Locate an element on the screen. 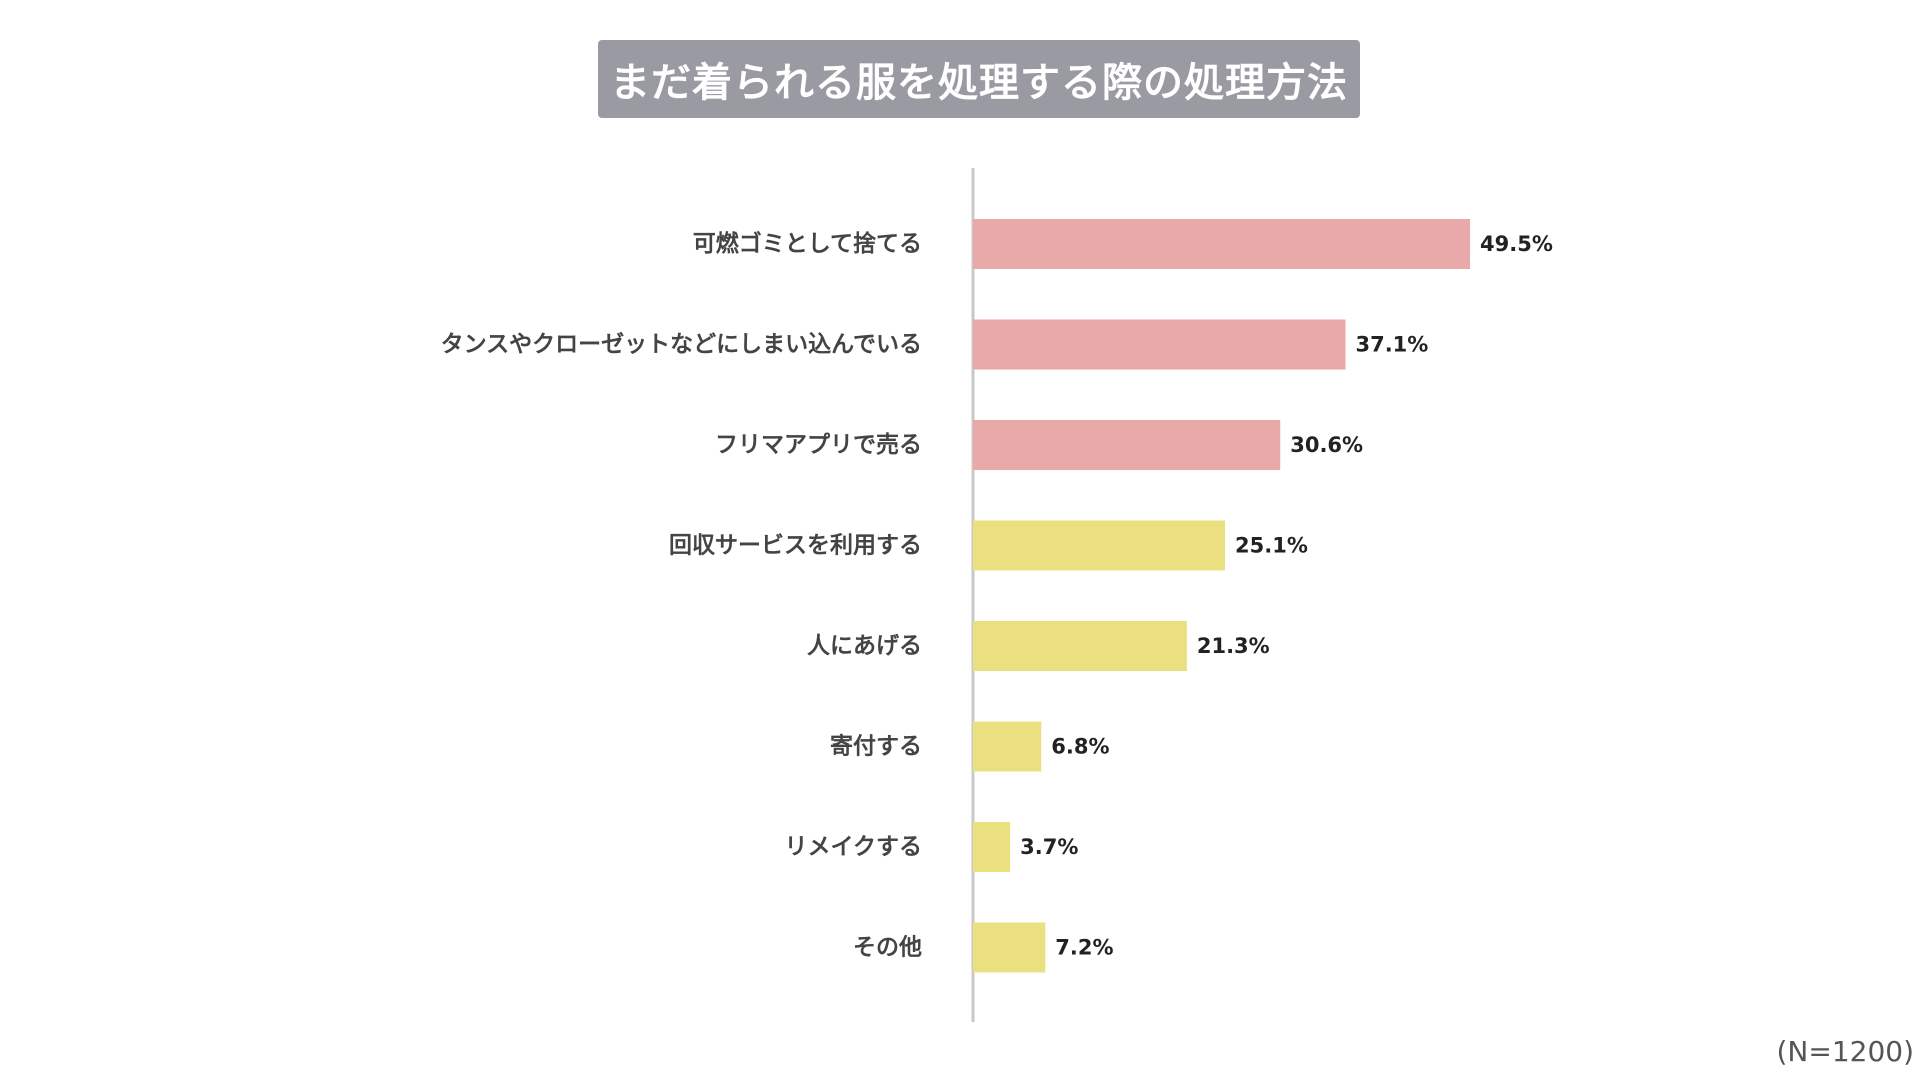  category-label-3: フリマアプリで売る is located at coordinates (818, 445).